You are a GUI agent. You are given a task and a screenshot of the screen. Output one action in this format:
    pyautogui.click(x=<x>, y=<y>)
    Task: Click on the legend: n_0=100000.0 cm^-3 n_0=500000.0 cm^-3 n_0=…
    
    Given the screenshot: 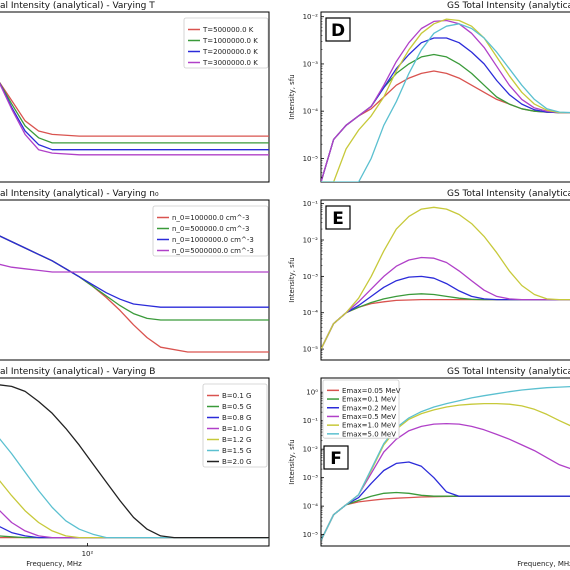 What is the action you would take?
    pyautogui.click(x=210, y=231)
    